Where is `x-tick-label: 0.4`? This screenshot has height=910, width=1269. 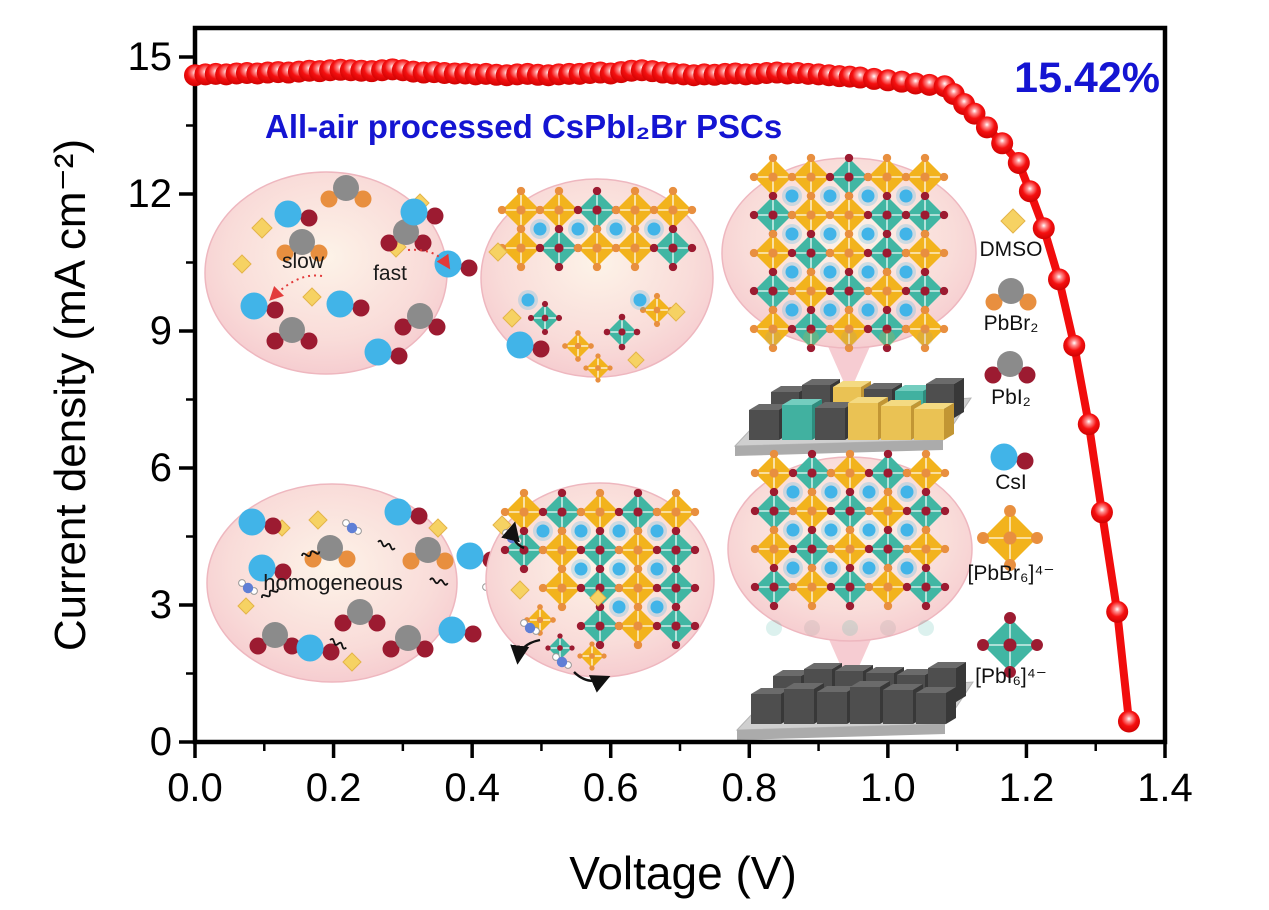 x-tick-label: 0.4 is located at coordinates (472, 788).